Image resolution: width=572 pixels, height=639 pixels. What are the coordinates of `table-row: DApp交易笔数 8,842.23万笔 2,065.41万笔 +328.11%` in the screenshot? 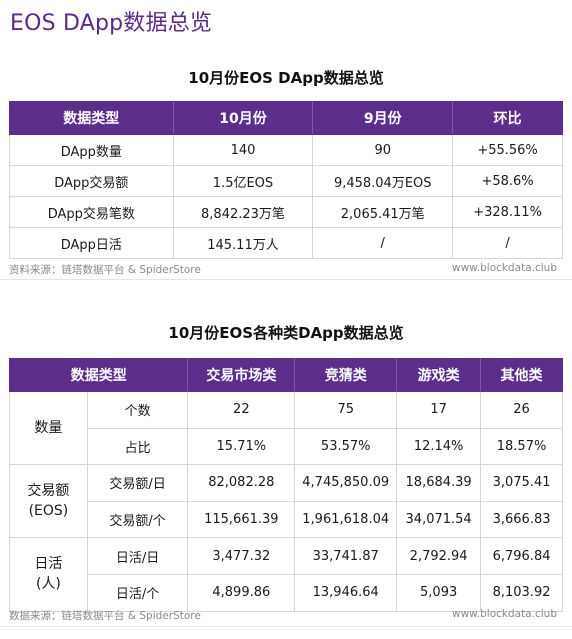 It's located at (286, 212).